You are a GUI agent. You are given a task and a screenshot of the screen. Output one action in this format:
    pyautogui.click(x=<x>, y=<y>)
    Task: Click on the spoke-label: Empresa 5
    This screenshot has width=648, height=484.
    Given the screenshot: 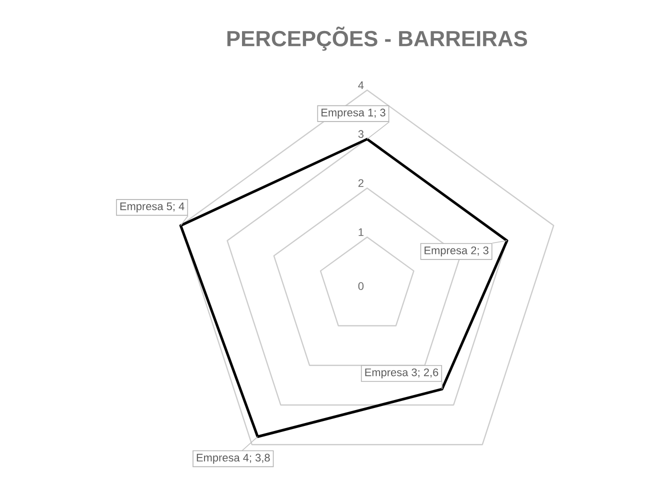 What is the action you would take?
    pyautogui.click(x=146, y=207)
    